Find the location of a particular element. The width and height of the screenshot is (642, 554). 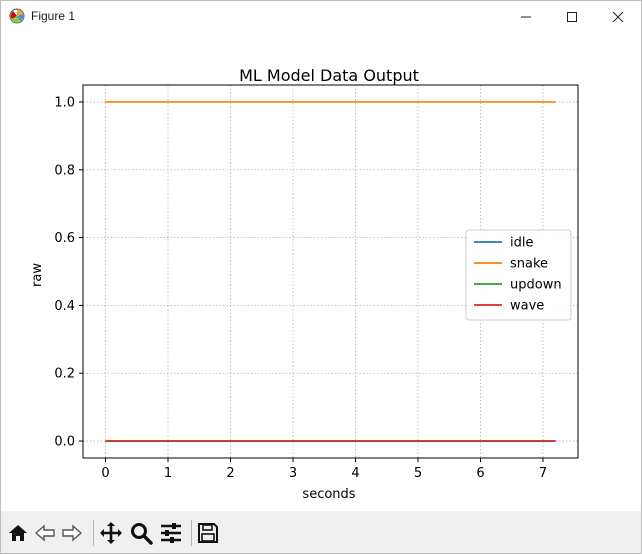

x-tick-label: 4 is located at coordinates (355, 473).